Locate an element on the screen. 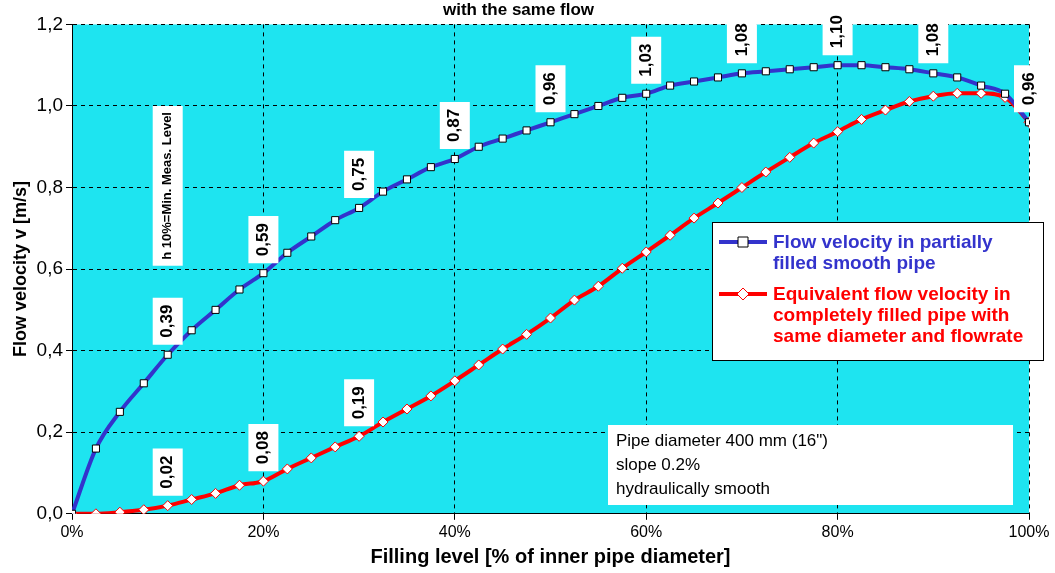 The width and height of the screenshot is (1055, 573). x-tick-label: 40% is located at coordinates (454, 531).